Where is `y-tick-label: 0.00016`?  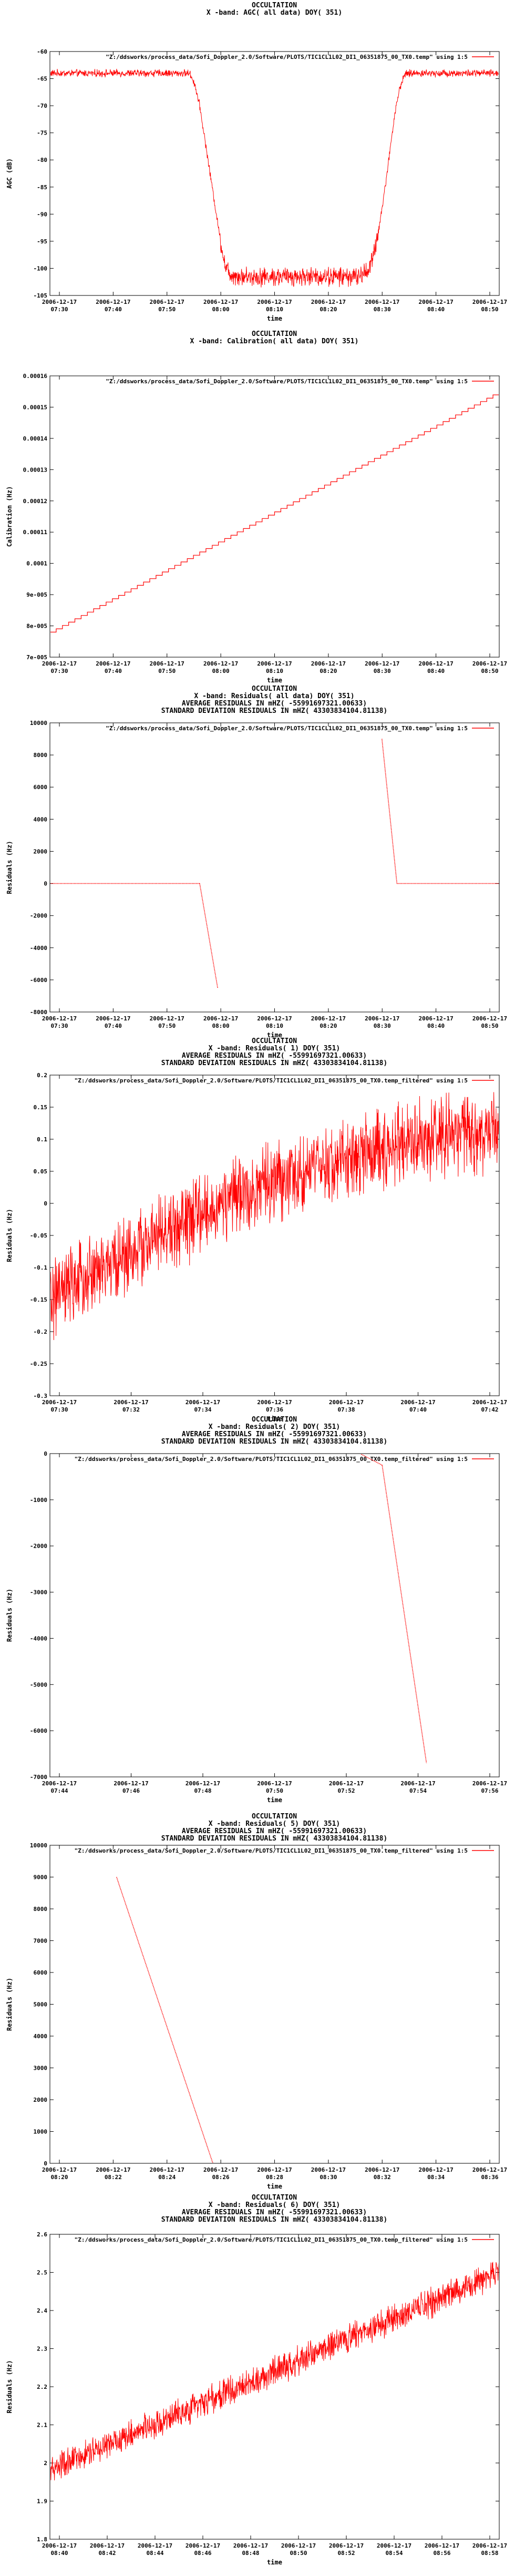 y-tick-label: 0.00016 is located at coordinates (35, 376).